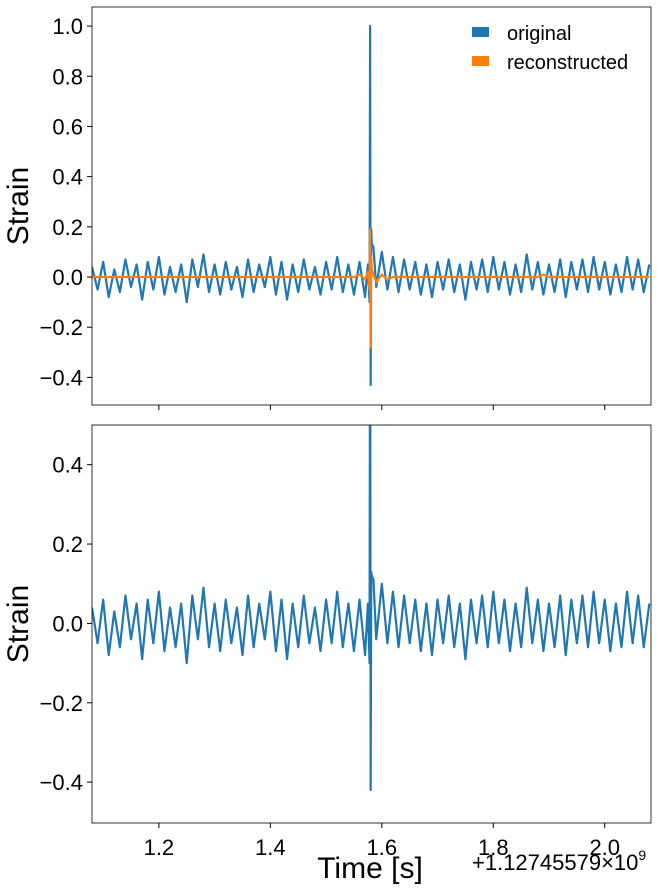 The image size is (657, 895). I want to click on legend-label: original, so click(539, 34).